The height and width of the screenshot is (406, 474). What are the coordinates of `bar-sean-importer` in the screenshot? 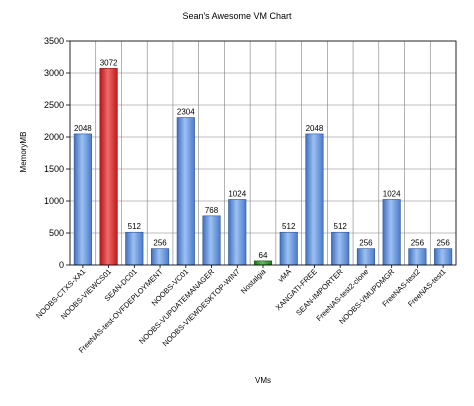 It's located at (340, 248).